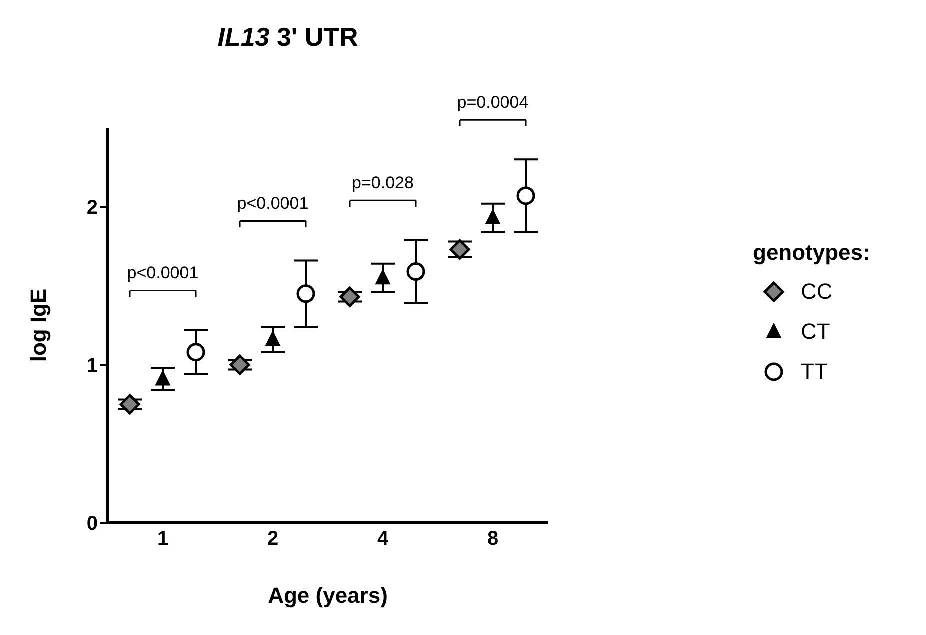 The image size is (926, 635). I want to click on legend-label: CC, so click(817, 292).